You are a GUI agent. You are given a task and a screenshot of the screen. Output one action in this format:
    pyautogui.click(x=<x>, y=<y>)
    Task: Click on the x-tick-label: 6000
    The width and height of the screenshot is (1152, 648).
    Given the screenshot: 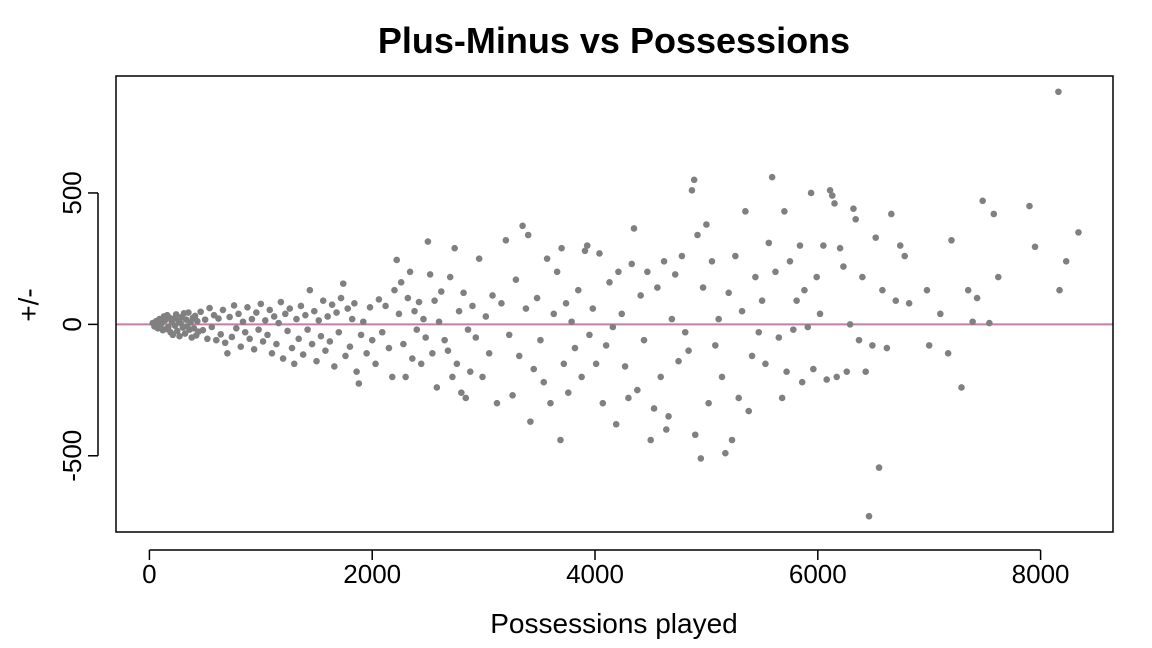 What is the action you would take?
    pyautogui.click(x=818, y=574)
    